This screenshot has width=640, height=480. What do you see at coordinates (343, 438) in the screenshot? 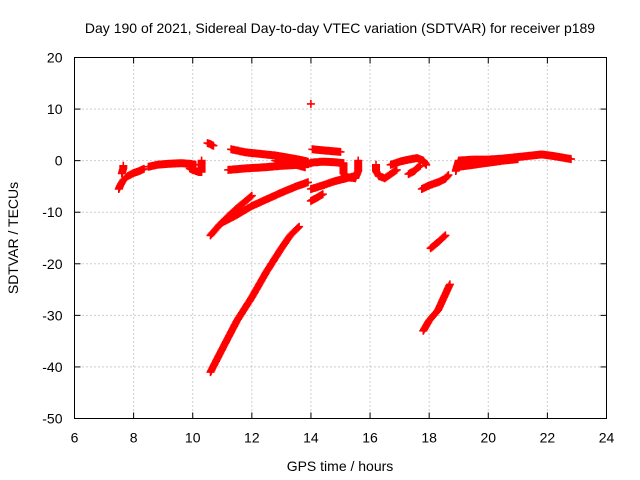
I see `x-tick-labels: 6 8 10 12 14 16 18 20 22 24` at bounding box center [343, 438].